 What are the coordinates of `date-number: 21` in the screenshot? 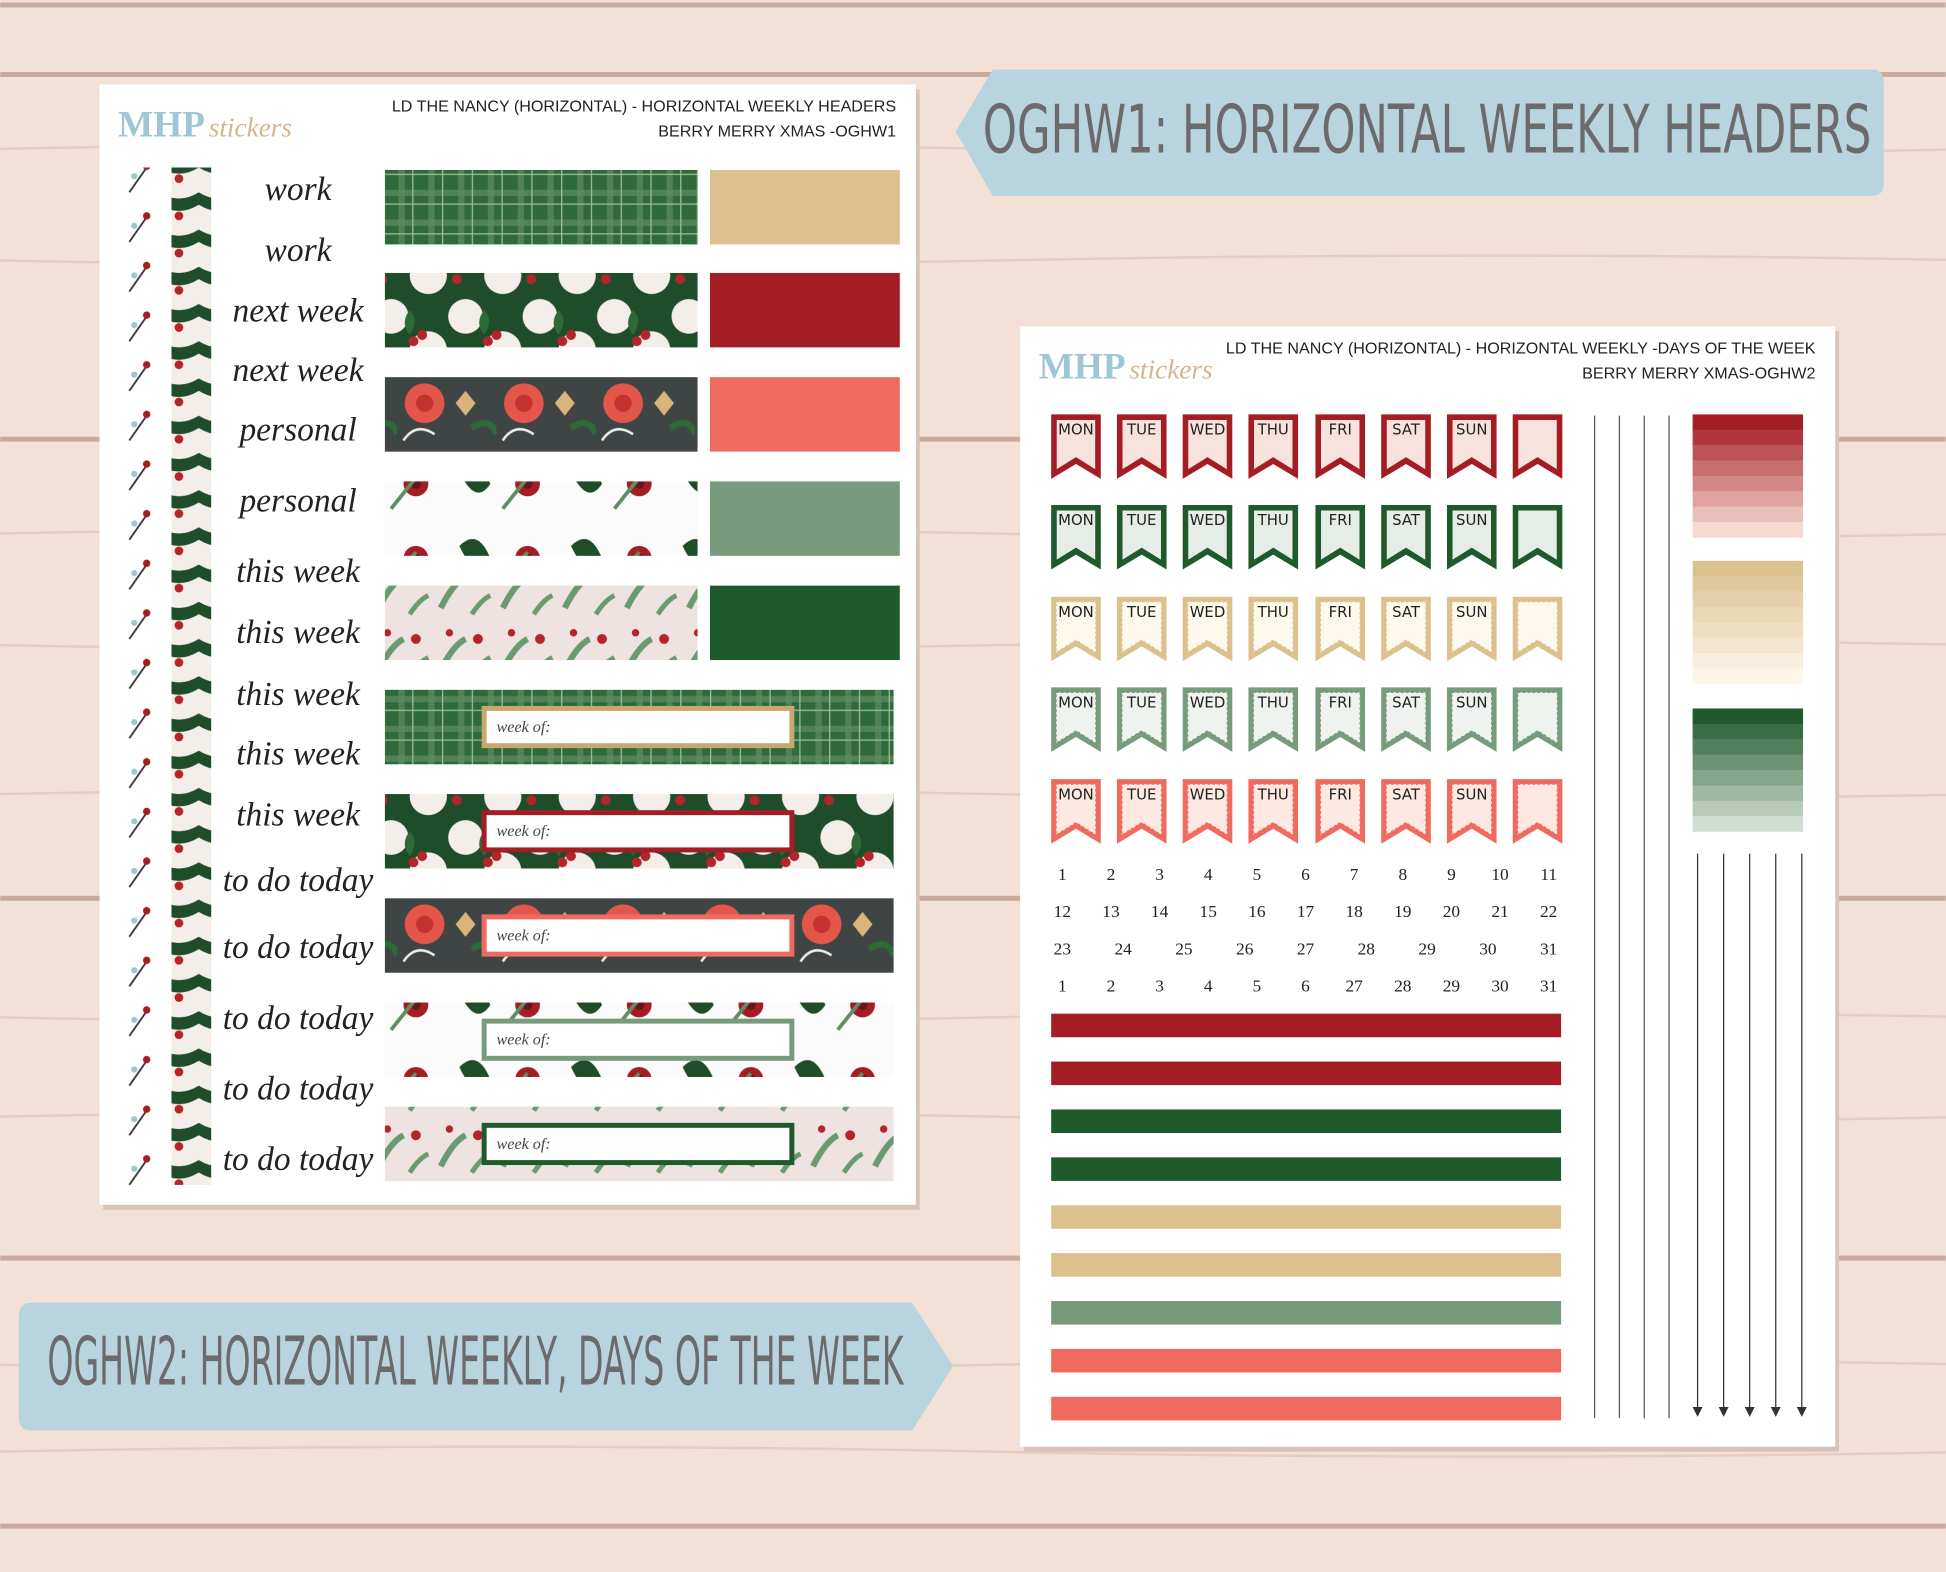 It's located at (1499, 911).